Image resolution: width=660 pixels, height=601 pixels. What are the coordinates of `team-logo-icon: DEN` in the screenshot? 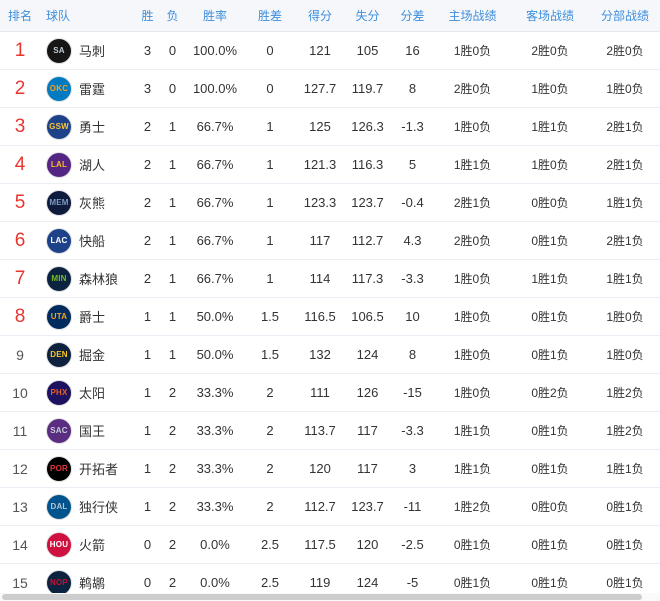 It's located at (59, 354).